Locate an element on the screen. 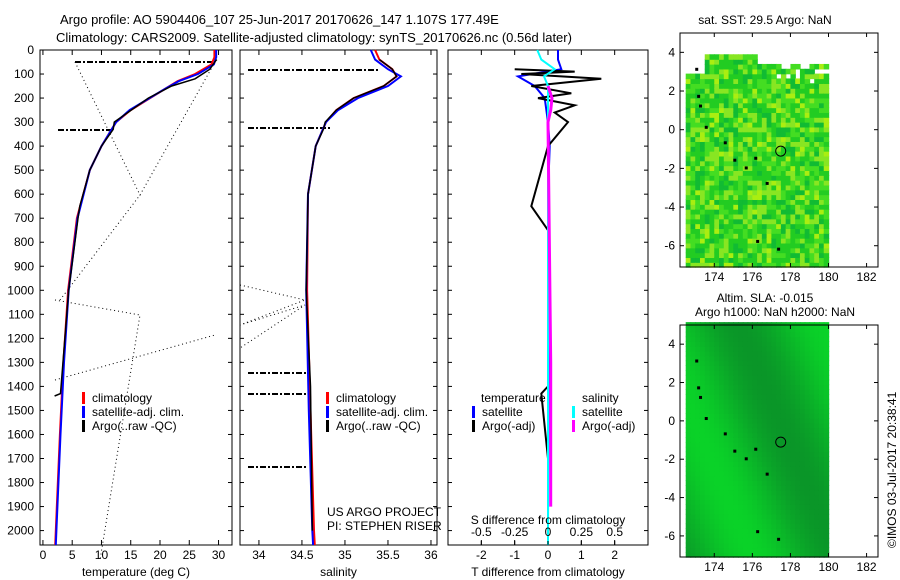  legend-s-satellite-label: satellite is located at coordinates (602, 412).